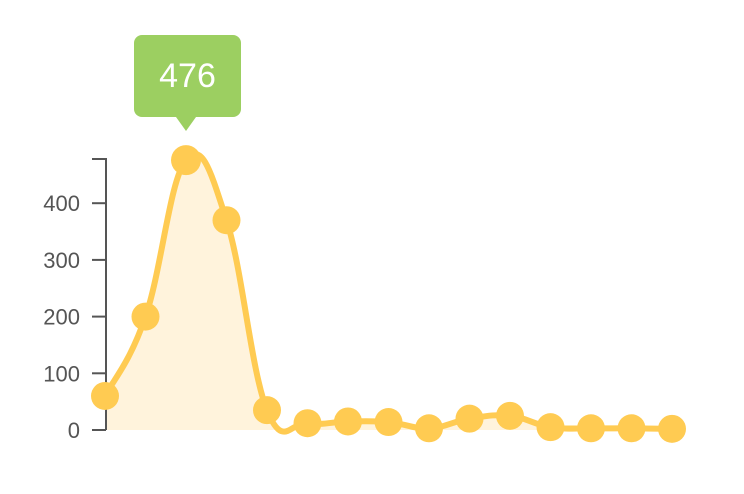 The height and width of the screenshot is (494, 744). What do you see at coordinates (186, 160) in the screenshot?
I see `data-point-highlighted` at bounding box center [186, 160].